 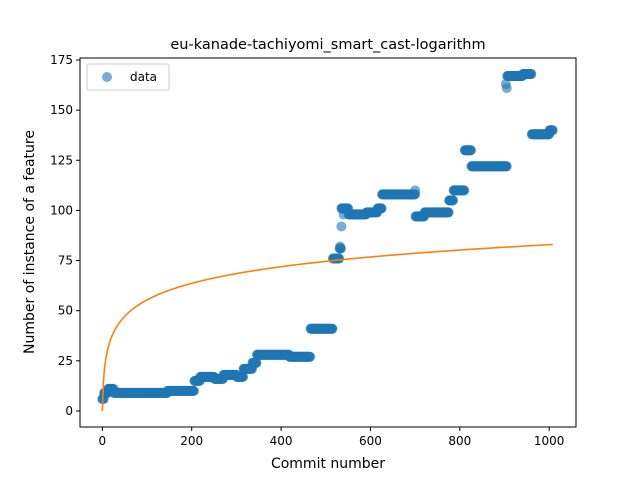 What do you see at coordinates (191, 441) in the screenshot?
I see `x-tick-label: 200` at bounding box center [191, 441].